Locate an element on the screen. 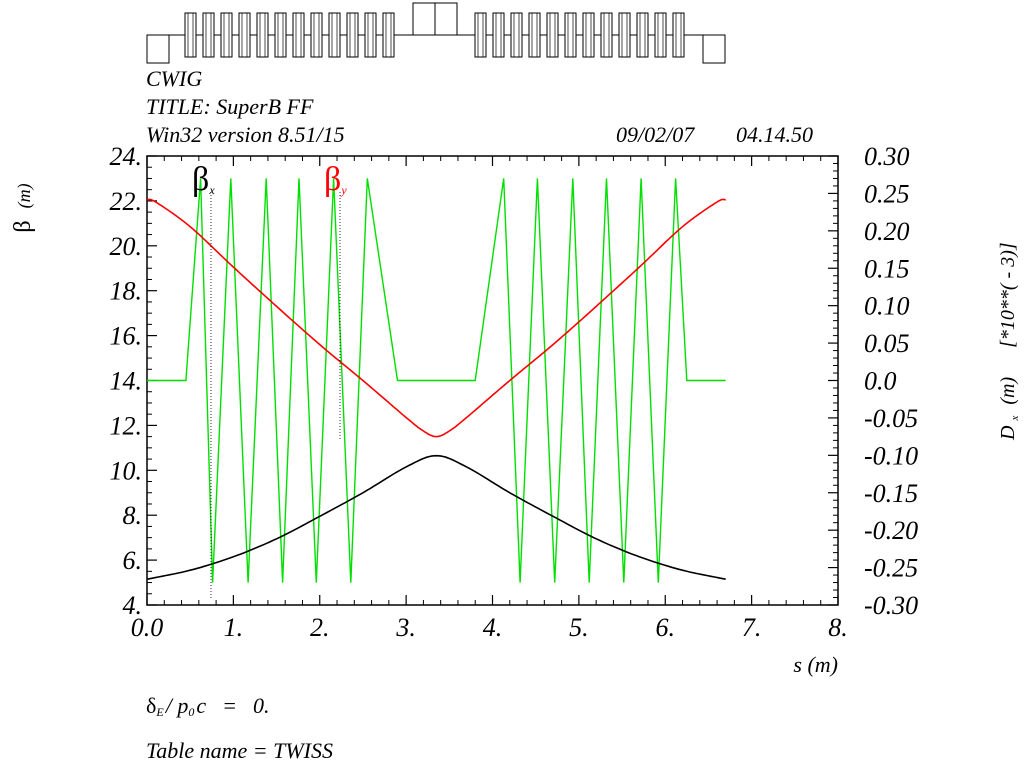 This screenshot has height=765, width=1026. legend-beta-x-symbol: β is located at coordinates (200, 179).